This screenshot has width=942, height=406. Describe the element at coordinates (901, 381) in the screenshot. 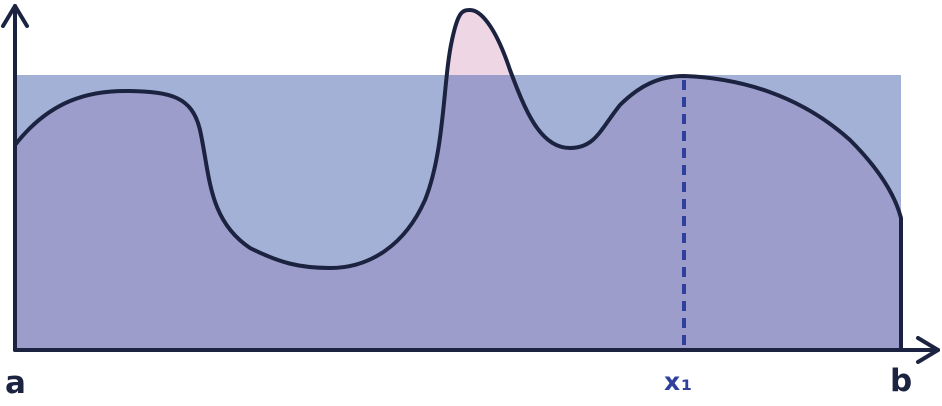

I see `label-b: b` at that location.